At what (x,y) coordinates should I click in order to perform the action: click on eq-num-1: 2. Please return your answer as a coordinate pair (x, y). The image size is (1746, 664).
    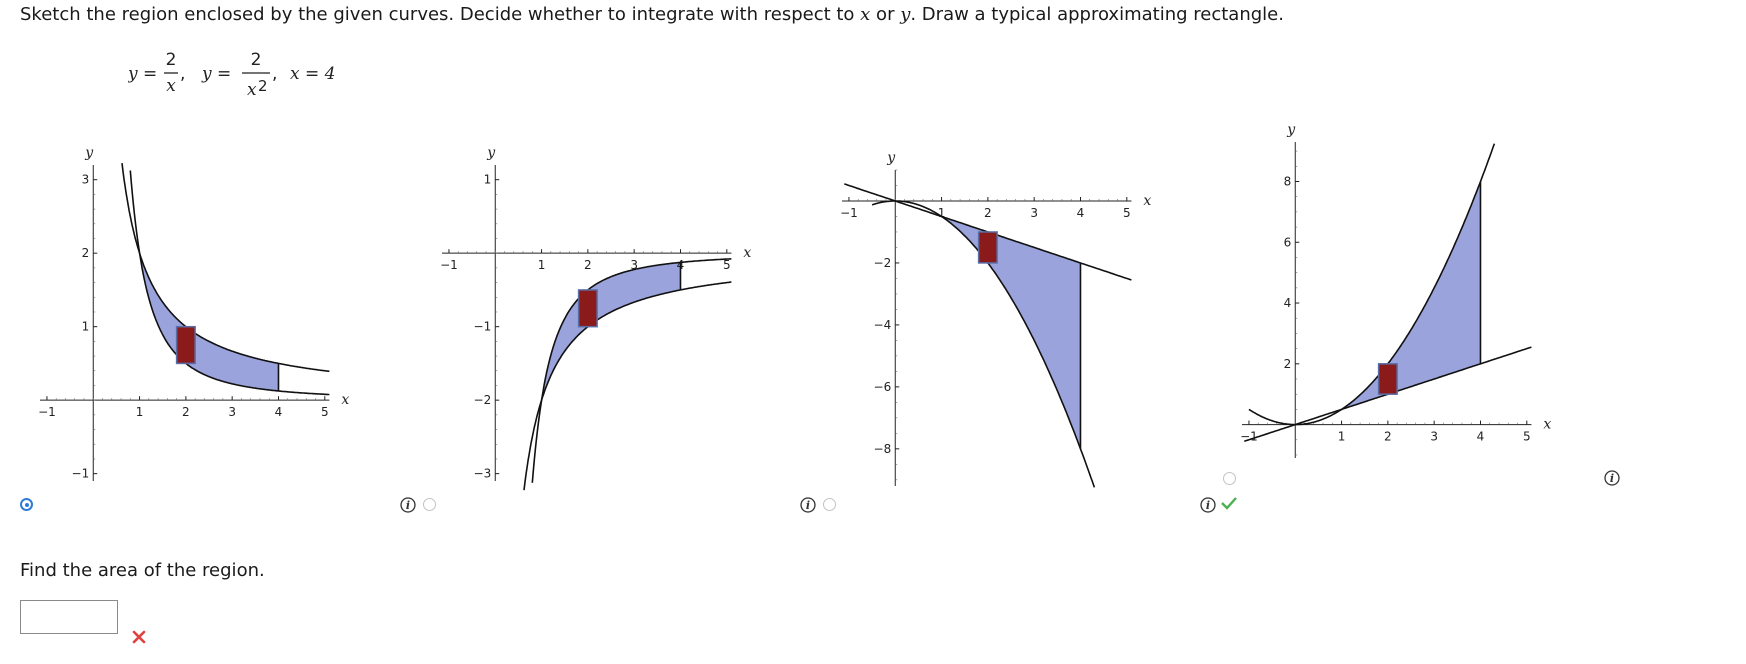
    Looking at the image, I should click on (171, 60).